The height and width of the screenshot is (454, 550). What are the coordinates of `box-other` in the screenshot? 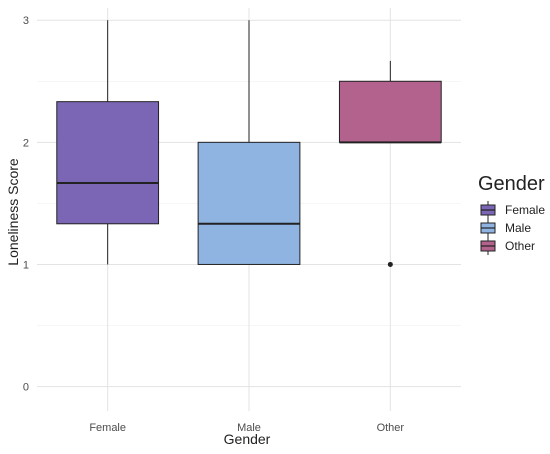 It's located at (390, 163).